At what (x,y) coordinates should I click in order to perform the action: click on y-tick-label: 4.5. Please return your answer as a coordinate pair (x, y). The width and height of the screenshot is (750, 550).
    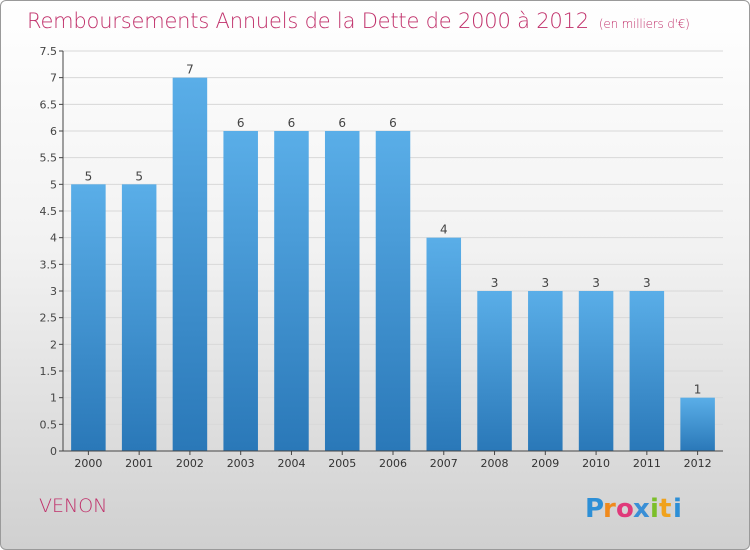
    Looking at the image, I should click on (49, 211).